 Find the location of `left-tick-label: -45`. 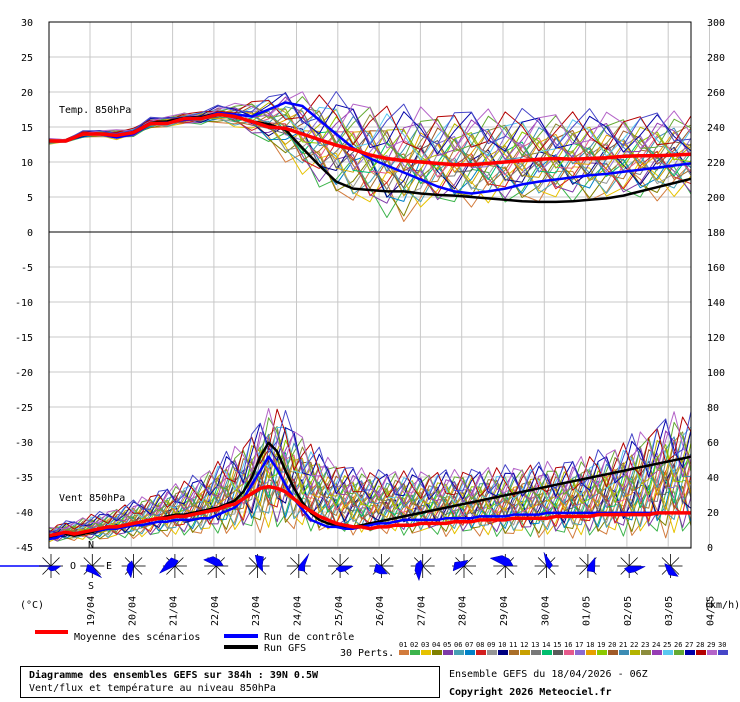

left-tick-label: -45 is located at coordinates (24, 548).